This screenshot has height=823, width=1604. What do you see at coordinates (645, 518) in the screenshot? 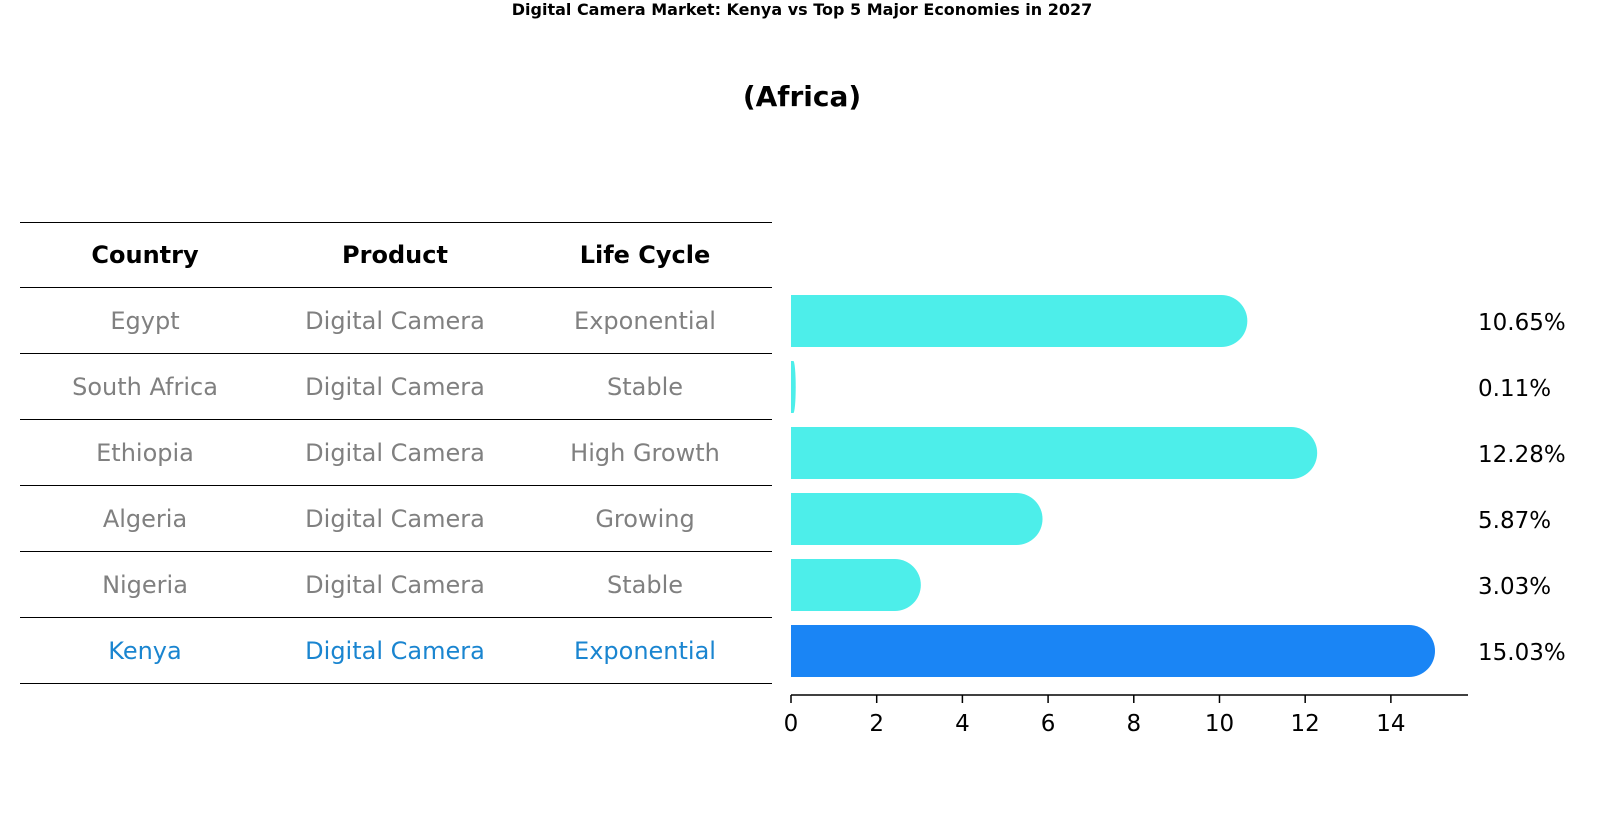
I see `life-cycle-cell: Growing` at bounding box center [645, 518].